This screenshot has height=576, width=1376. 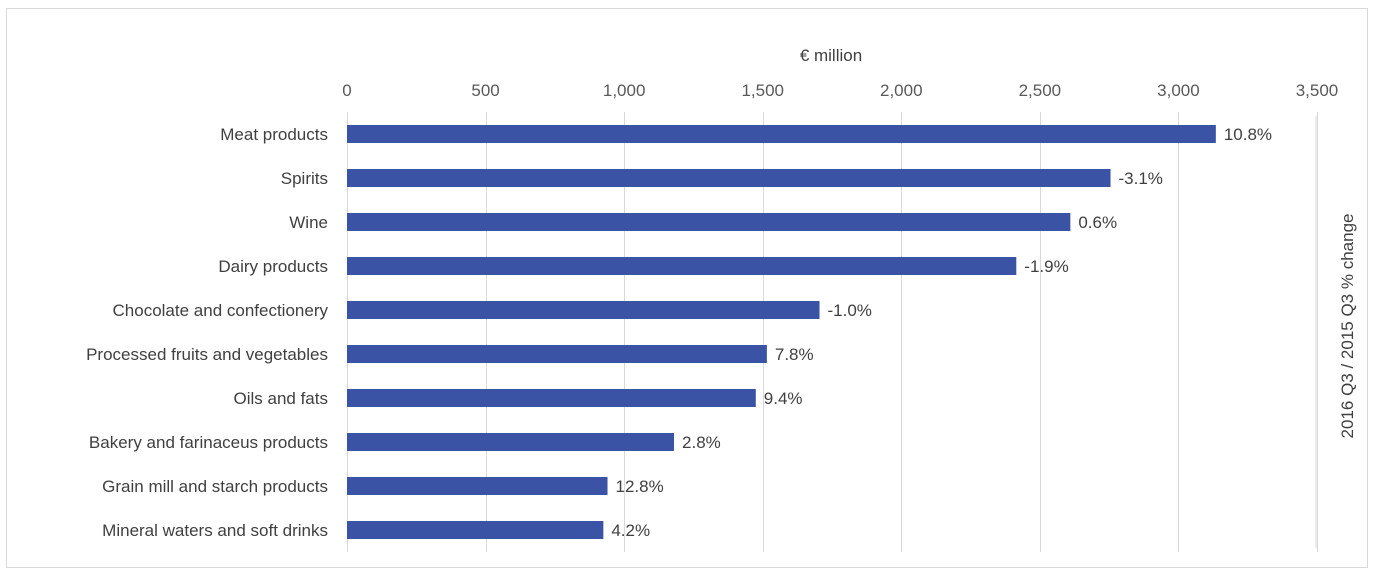 What do you see at coordinates (630, 530) in the screenshot?
I see `pct-change-label: 4.2%` at bounding box center [630, 530].